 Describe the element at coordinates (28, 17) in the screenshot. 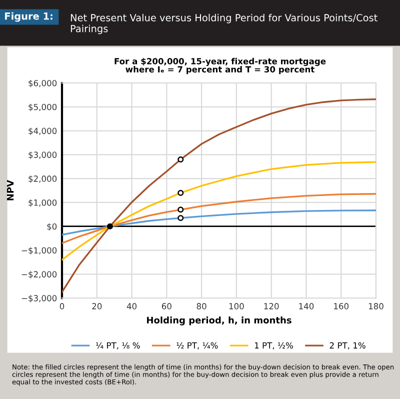

I see `caption: Figure 1:` at that location.